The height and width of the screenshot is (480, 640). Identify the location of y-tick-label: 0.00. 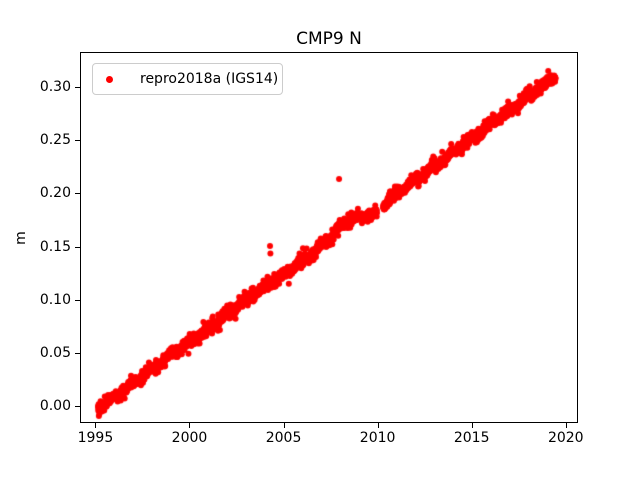
(55, 405).